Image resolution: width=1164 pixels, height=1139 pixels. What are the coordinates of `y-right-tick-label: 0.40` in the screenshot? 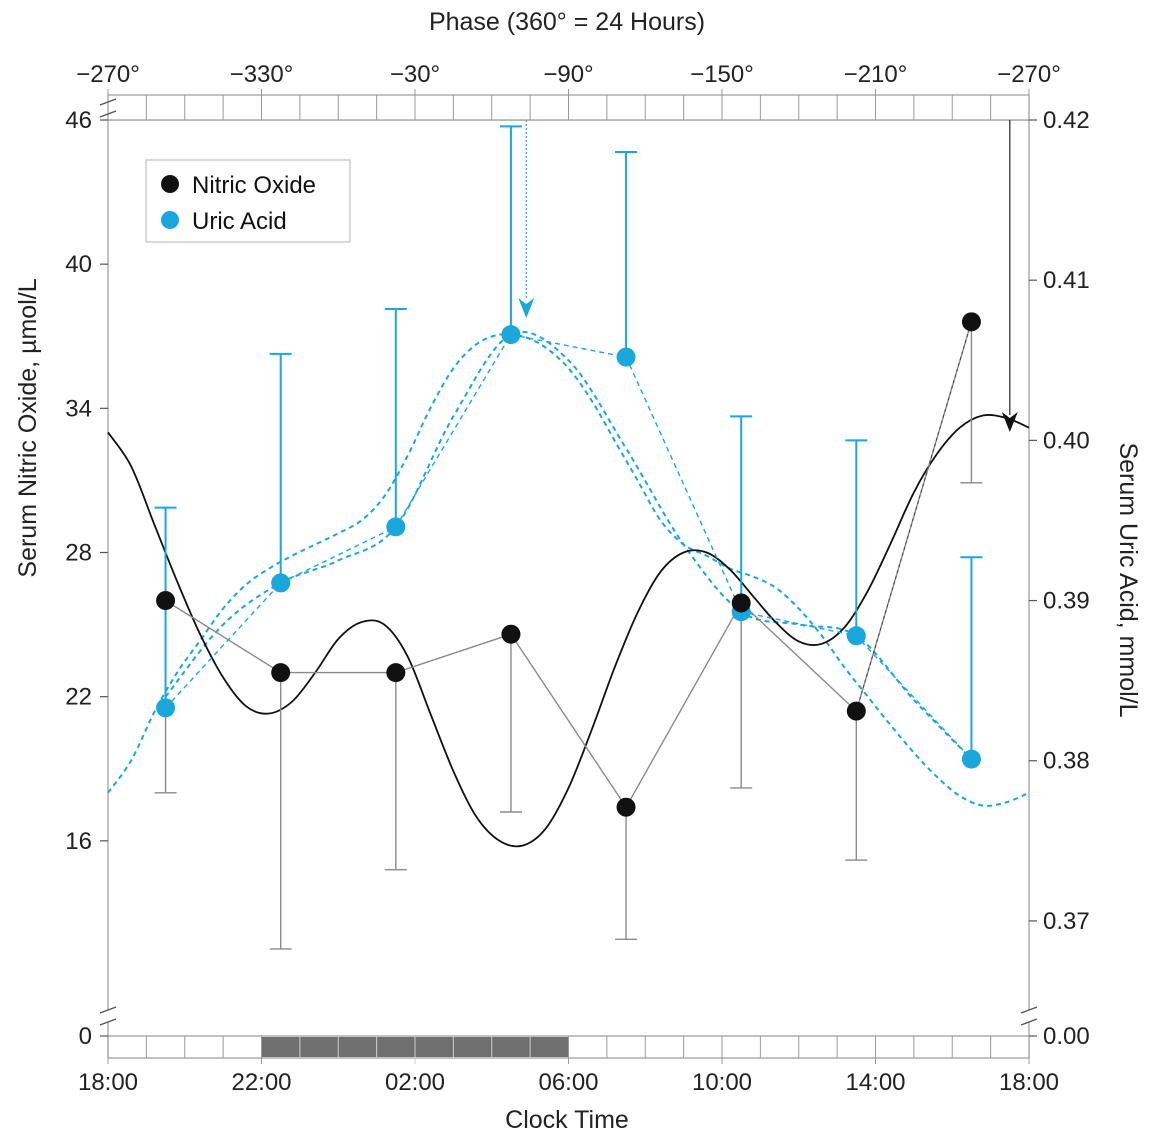 It's located at (1066, 440).